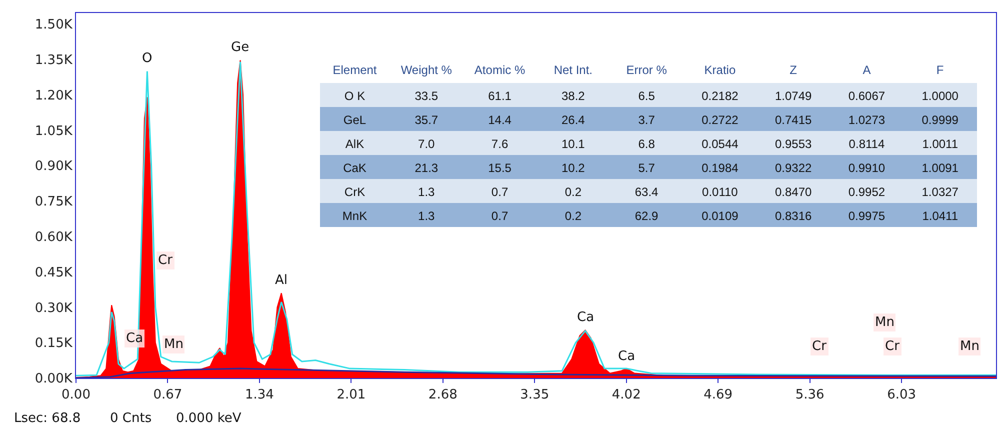 The width and height of the screenshot is (1000, 430). Describe the element at coordinates (53, 308) in the screenshot. I see `y-tick-label: 0.30K` at that location.